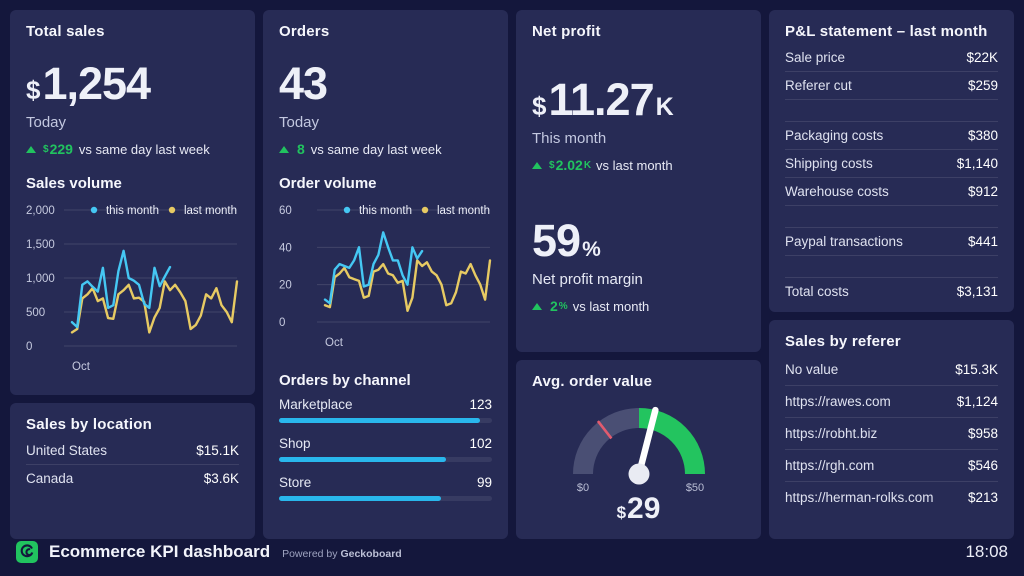 Image resolution: width=1024 pixels, height=576 pixels. What do you see at coordinates (638, 450) in the screenshot?
I see `avg-order-gauge: $0 $50` at bounding box center [638, 450].